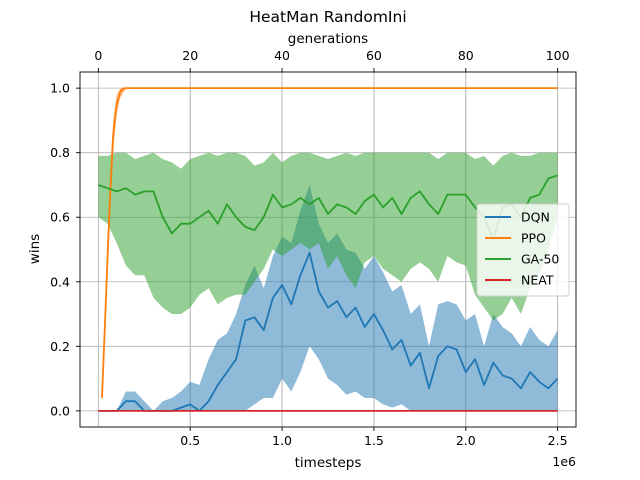  Describe the element at coordinates (328, 39) in the screenshot. I see `top-x-axis-label: generations` at that location.